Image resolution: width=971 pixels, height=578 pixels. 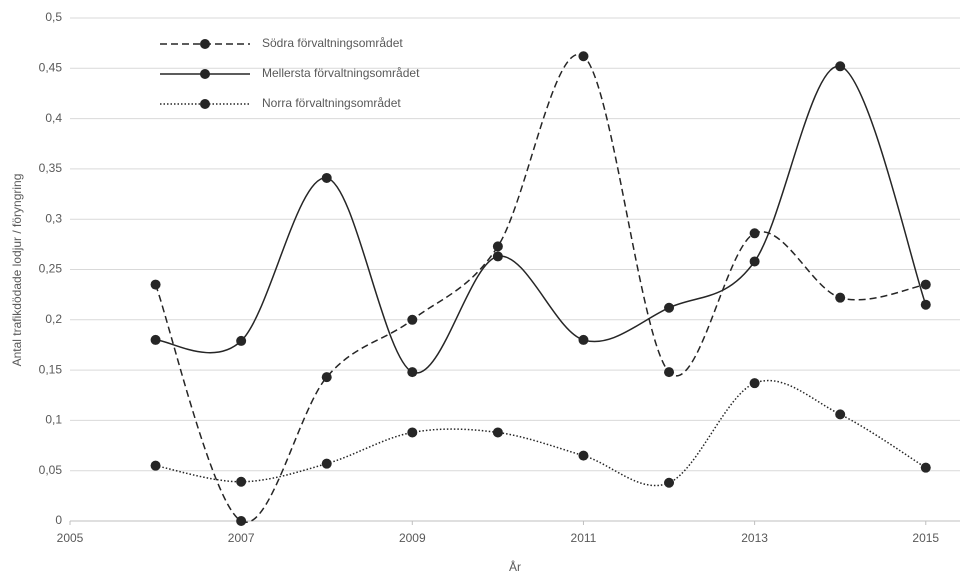 I want to click on y-tick-label: 0,35, so click(x=51, y=168).